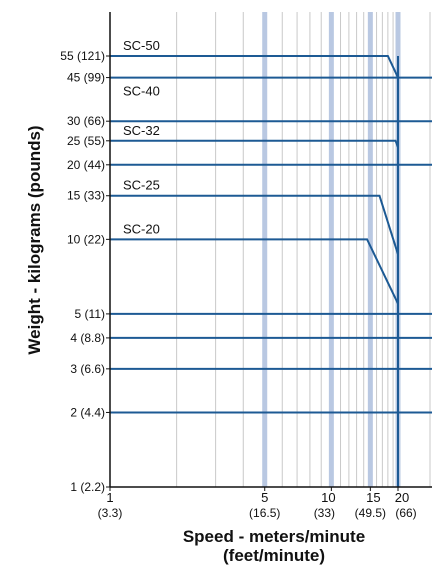  Describe the element at coordinates (264, 497) in the screenshot. I see `x-tick-label: 5` at that location.